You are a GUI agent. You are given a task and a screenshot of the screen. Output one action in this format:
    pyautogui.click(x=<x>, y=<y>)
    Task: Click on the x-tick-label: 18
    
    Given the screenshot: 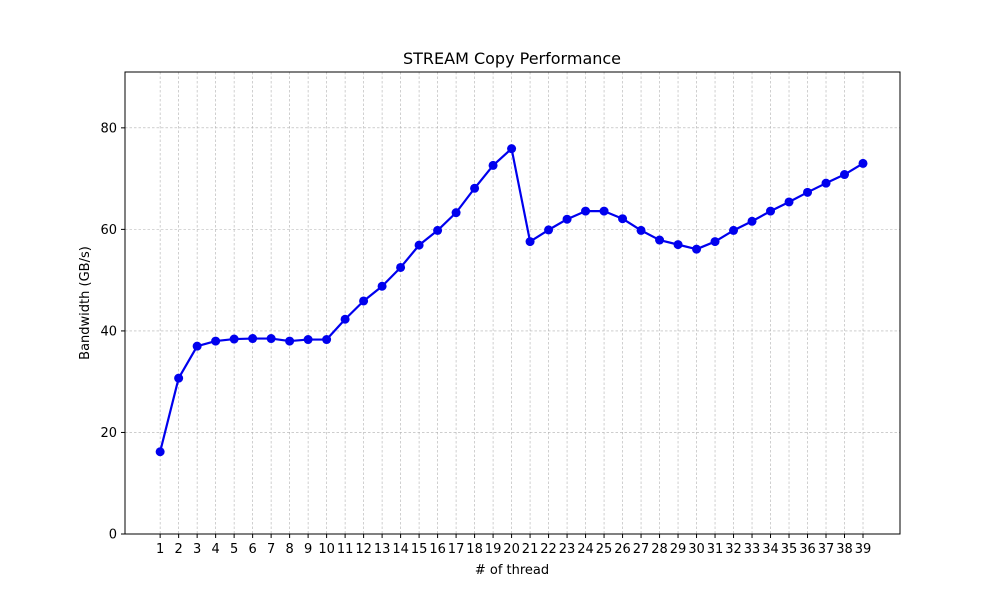 What is the action you would take?
    pyautogui.click(x=474, y=549)
    